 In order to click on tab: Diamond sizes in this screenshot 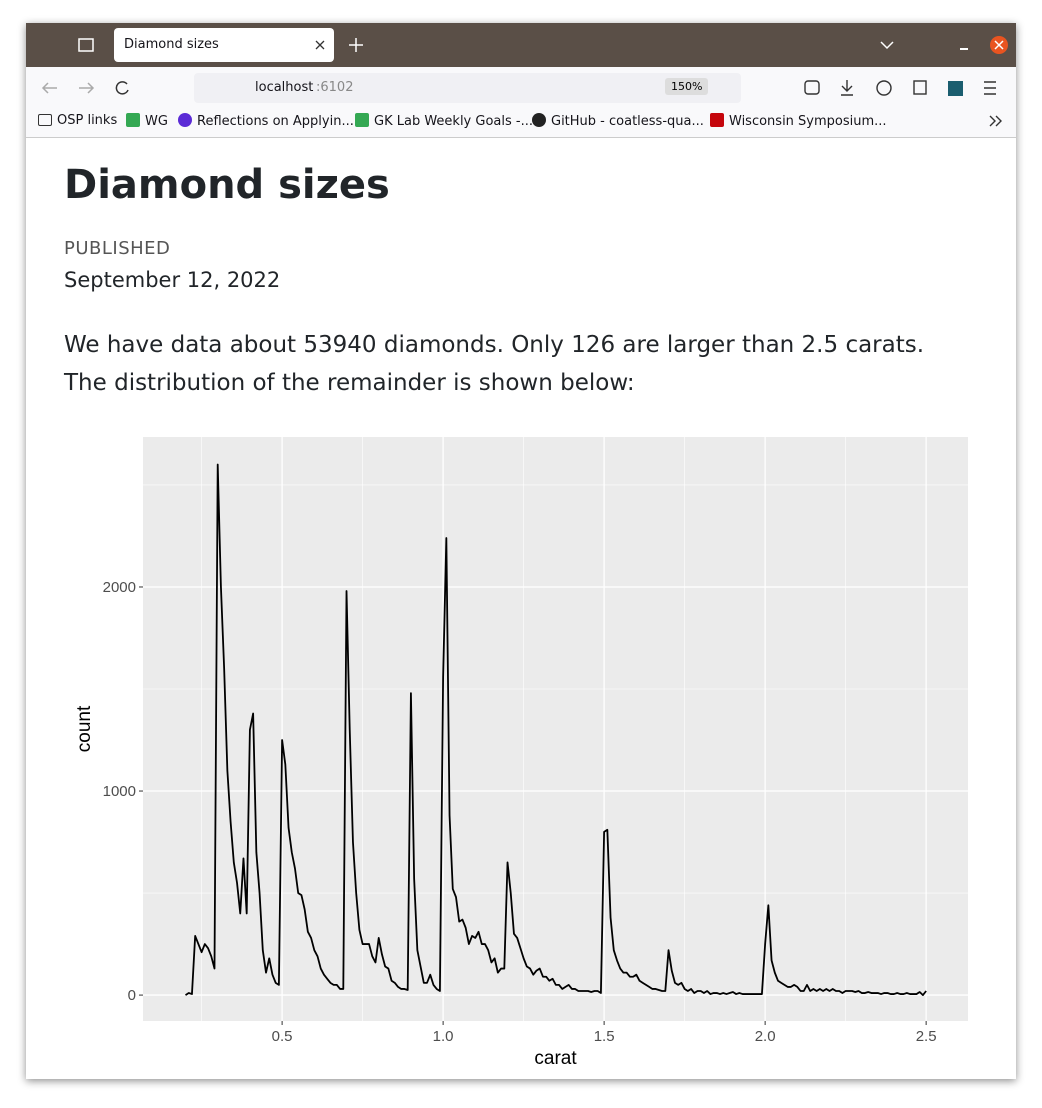, I will do `click(224, 45)`.